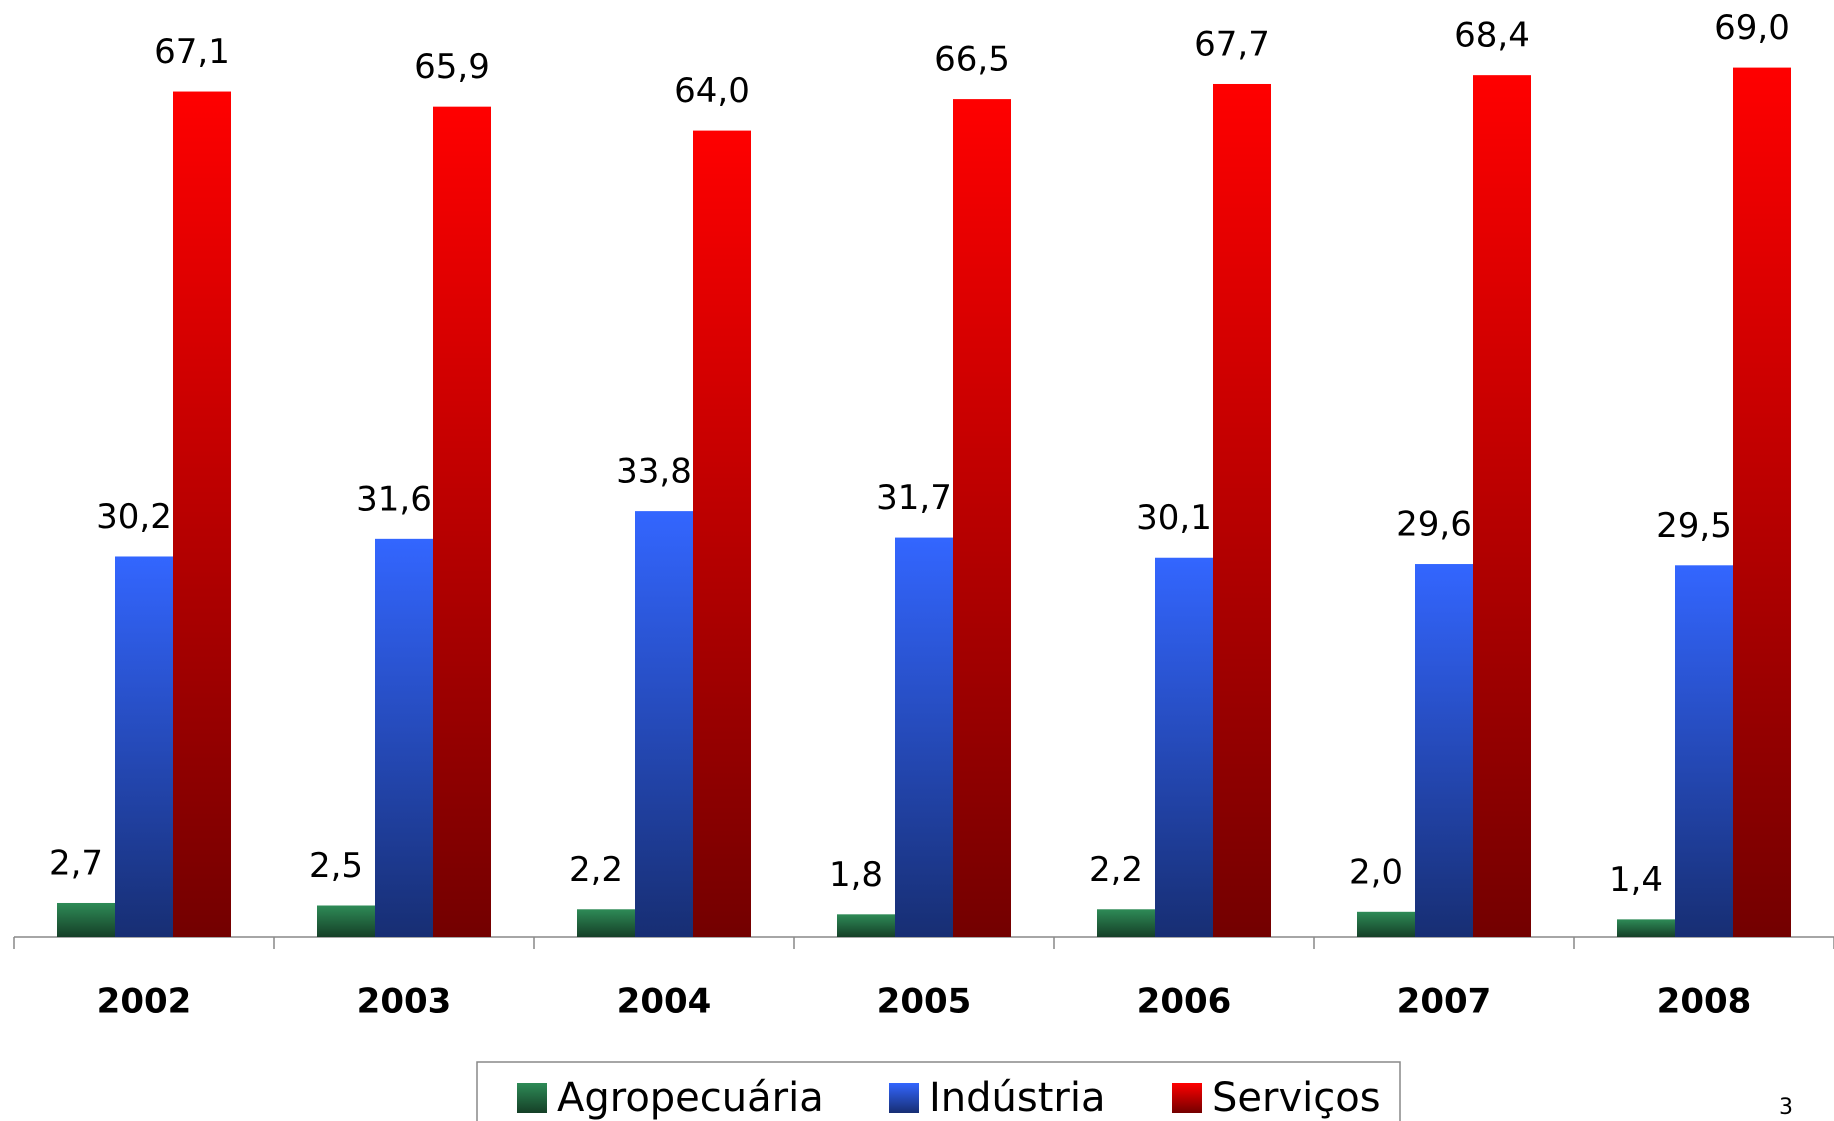  Describe the element at coordinates (1434, 525) in the screenshot. I see `value-label: 29,6` at that location.